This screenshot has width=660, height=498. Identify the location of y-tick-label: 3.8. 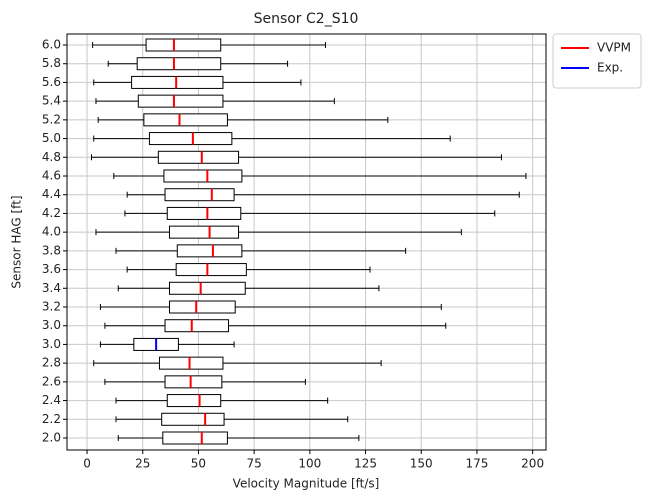
(51, 250).